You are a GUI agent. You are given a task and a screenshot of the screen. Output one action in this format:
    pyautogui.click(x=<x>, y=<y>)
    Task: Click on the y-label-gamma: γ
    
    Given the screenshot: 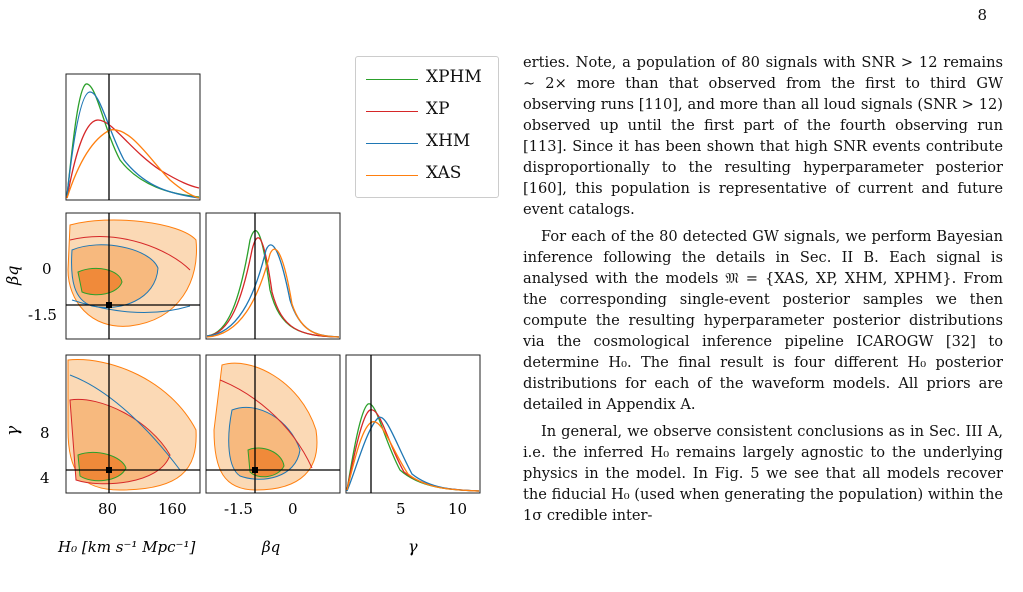 What is the action you would take?
    pyautogui.click(x=13, y=430)
    